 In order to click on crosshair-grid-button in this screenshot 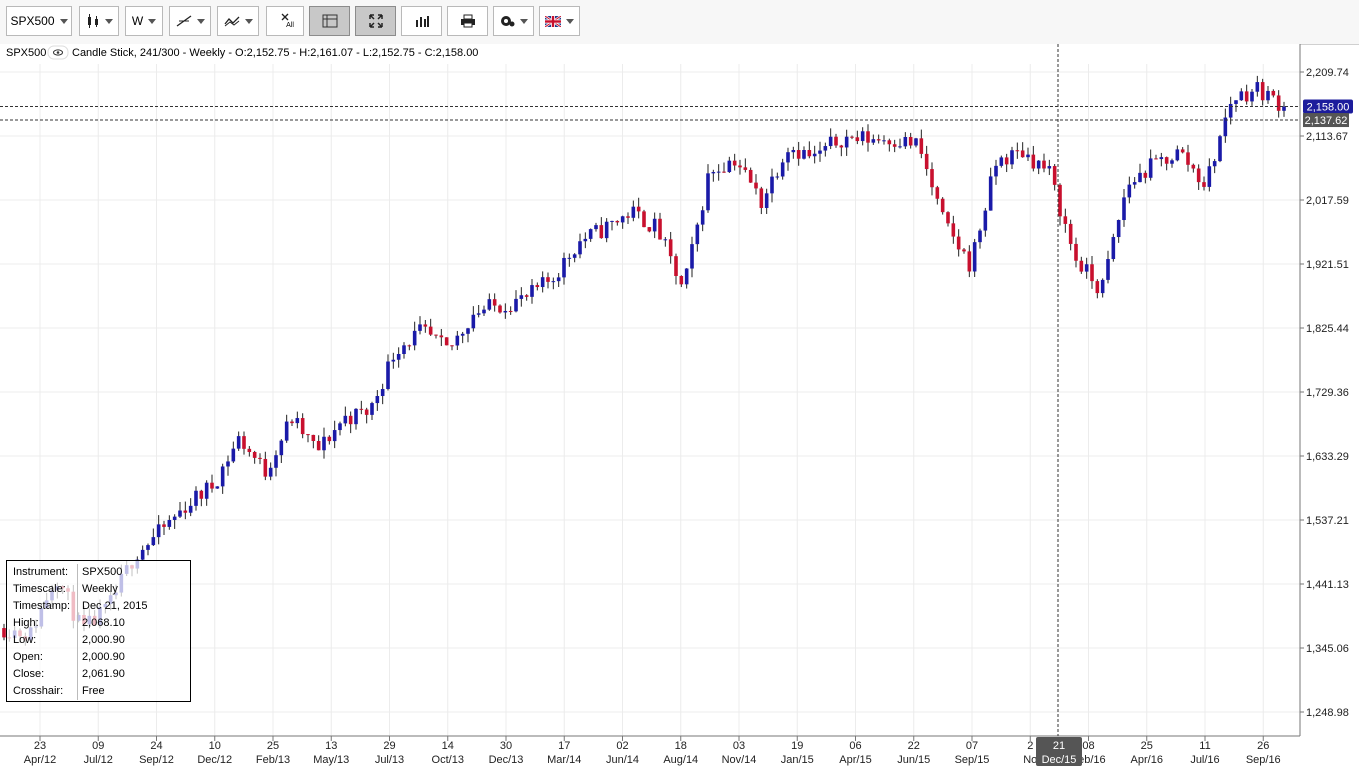, I will do `click(329, 21)`.